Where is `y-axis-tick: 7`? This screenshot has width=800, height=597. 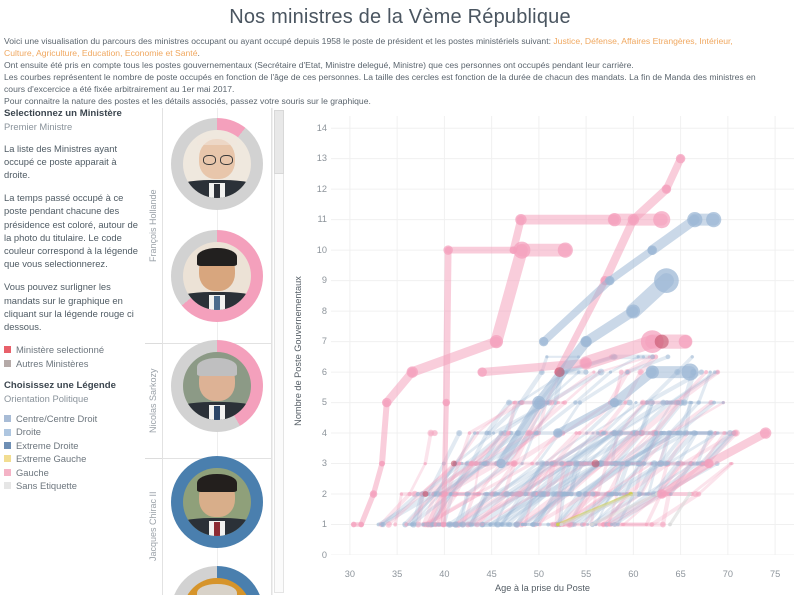 y-axis-tick: 7 is located at coordinates (324, 341).